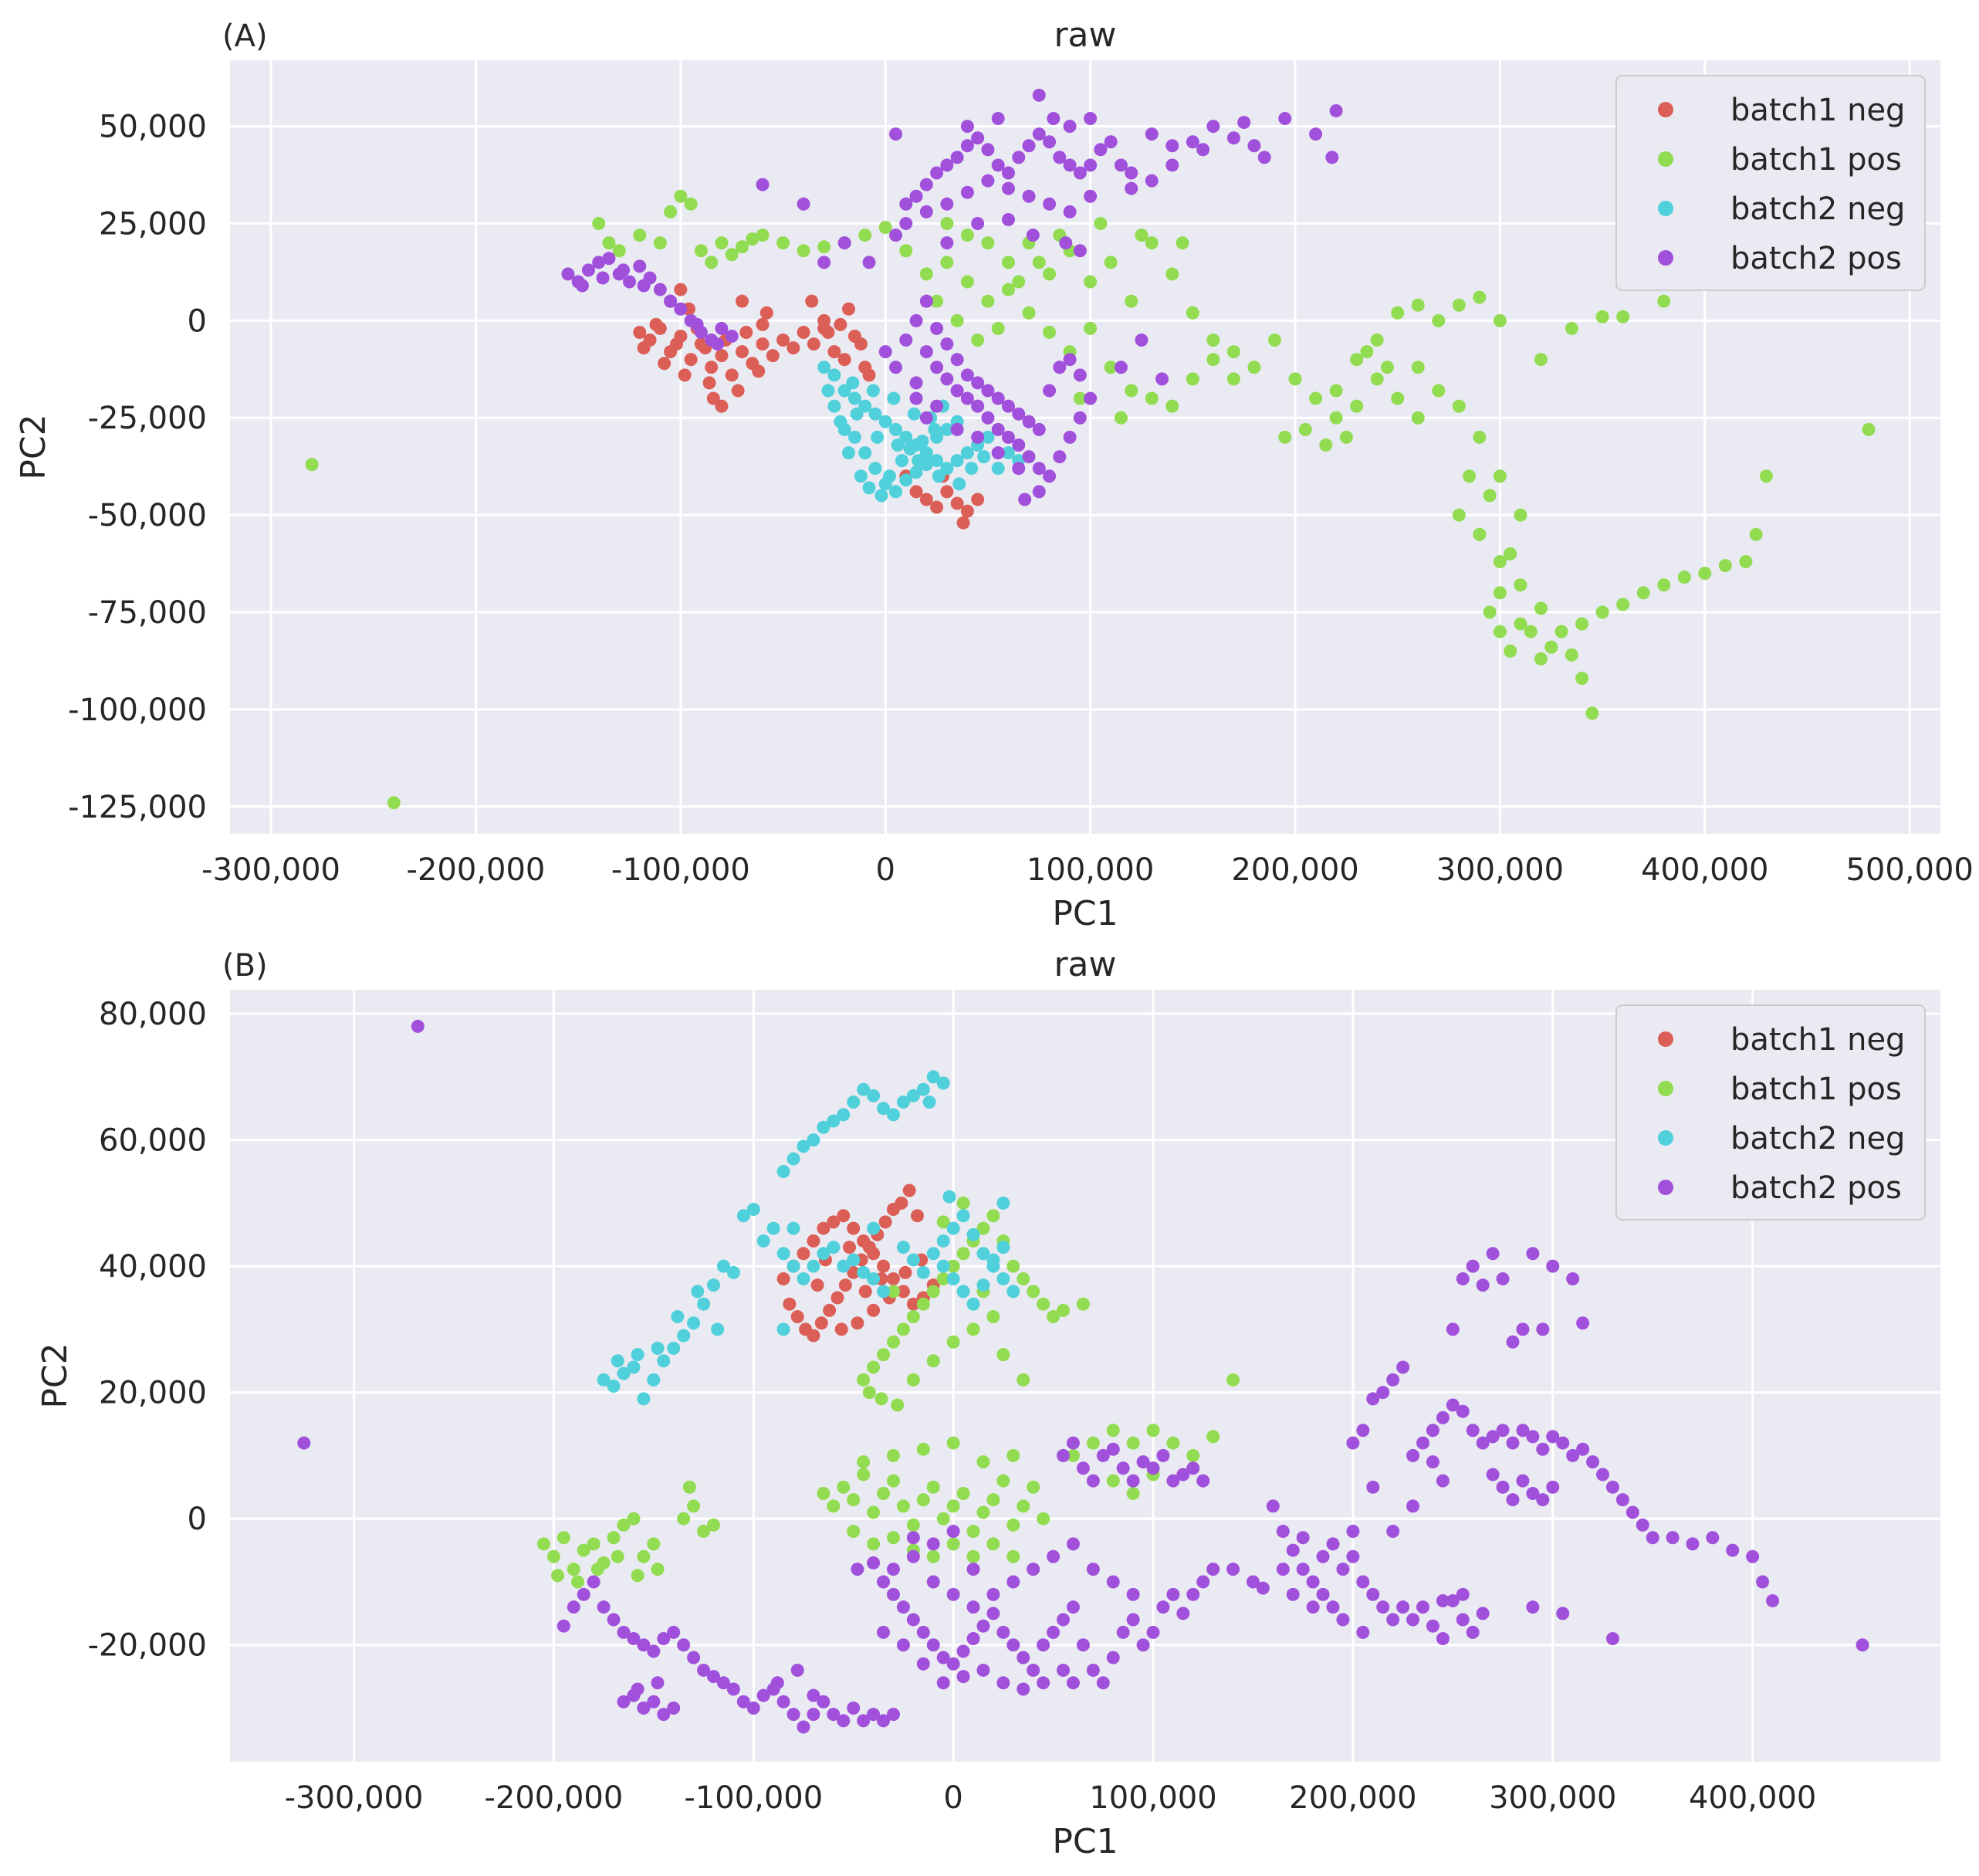 Image resolution: width=1979 pixels, height=1876 pixels. I want to click on panel-b-x-tick-label: -300,000, so click(354, 1798).